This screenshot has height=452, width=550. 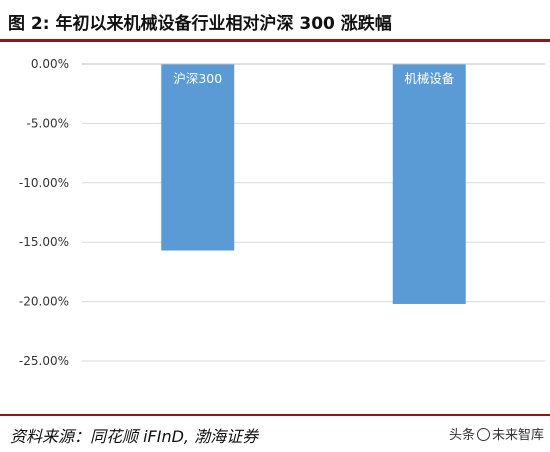 What do you see at coordinates (134, 436) in the screenshot?
I see `source-note: 资料来源：同花顺 iFInD, 渤海证券` at bounding box center [134, 436].